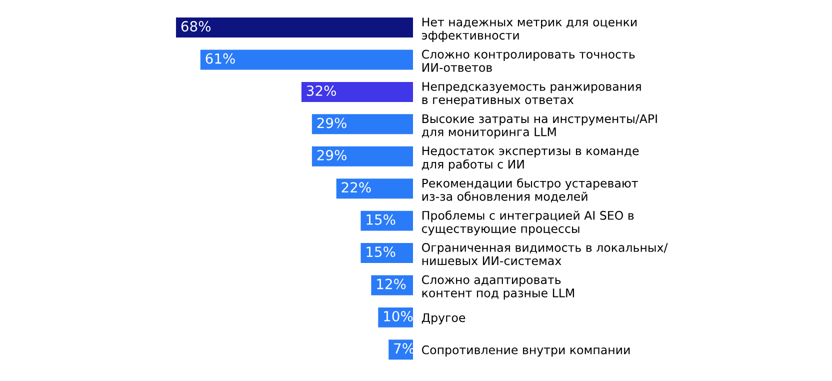 The width and height of the screenshot is (832, 381). What do you see at coordinates (530, 158) in the screenshot?
I see `y-tick-label: Недостаток экспертизы в команде для работы с ИИ` at bounding box center [530, 158].